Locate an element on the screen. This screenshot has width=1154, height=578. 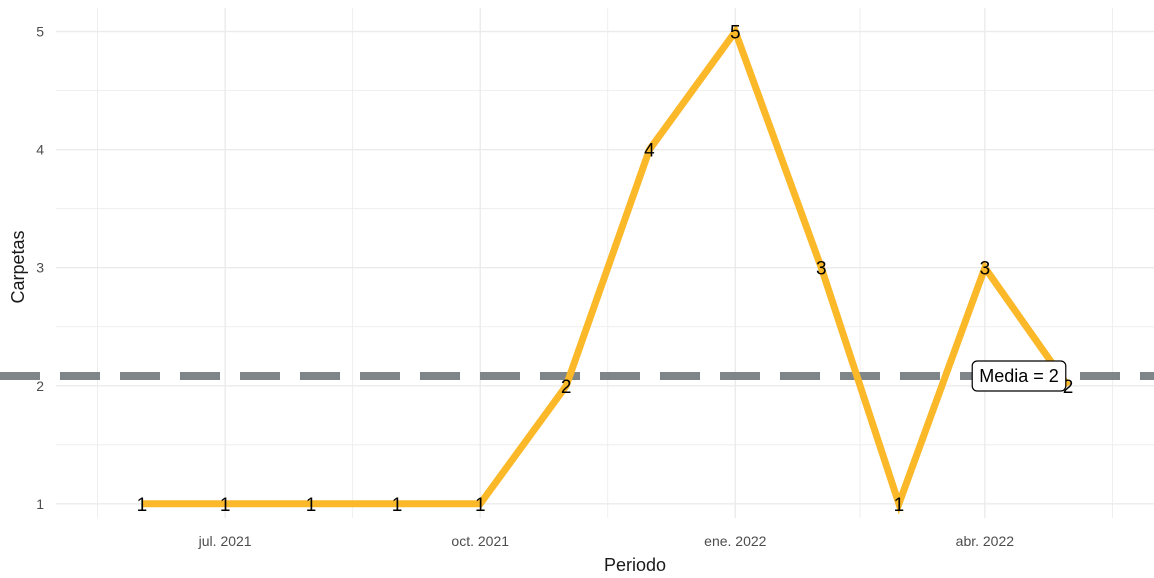
x-tick-label: ene. 2022 is located at coordinates (735, 541).